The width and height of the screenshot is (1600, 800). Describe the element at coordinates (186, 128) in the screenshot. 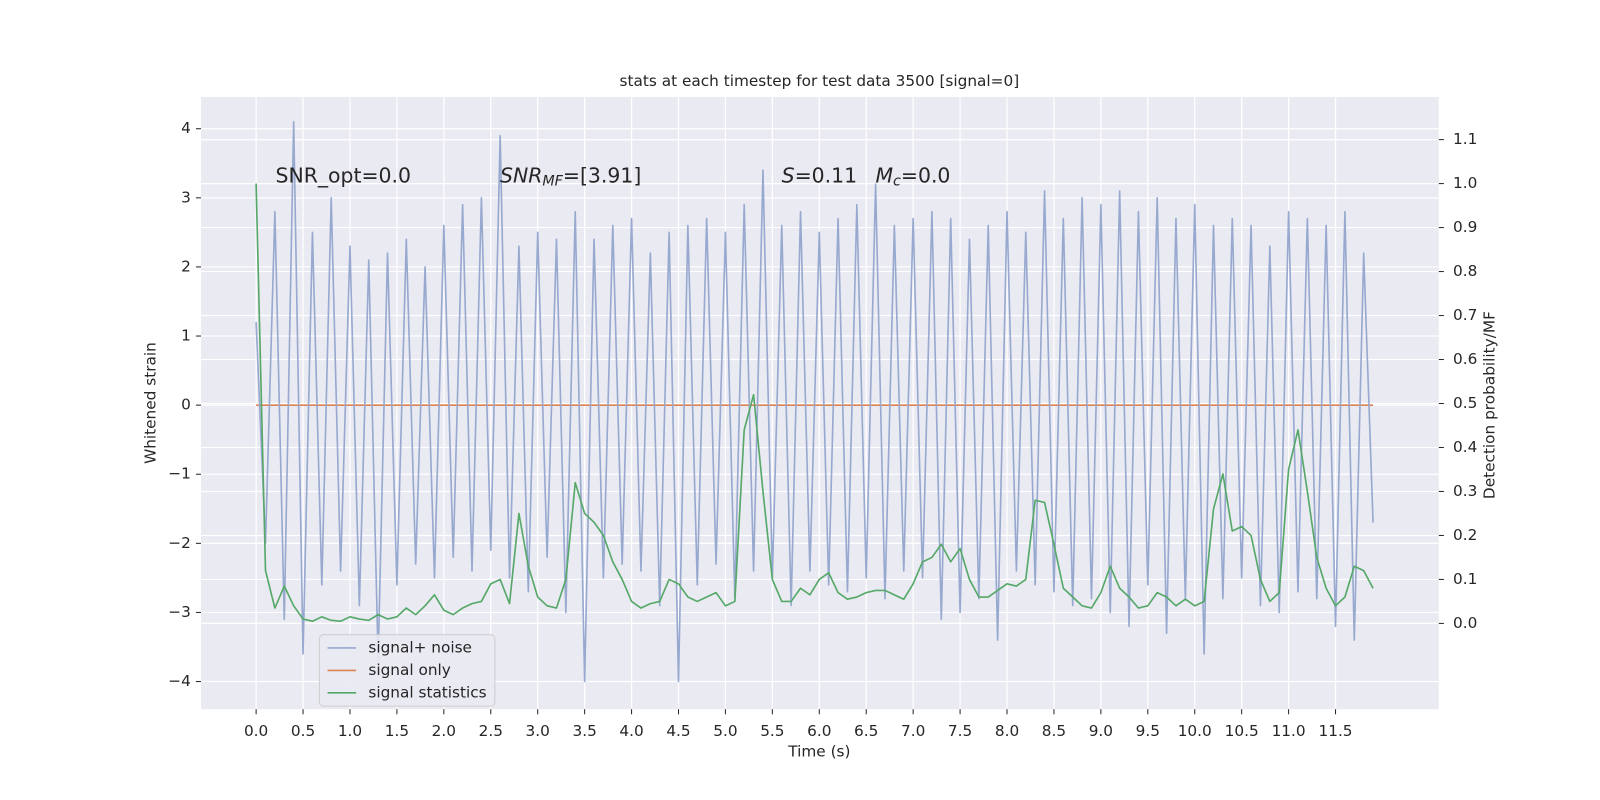

I see `y-tick-label: 4` at that location.